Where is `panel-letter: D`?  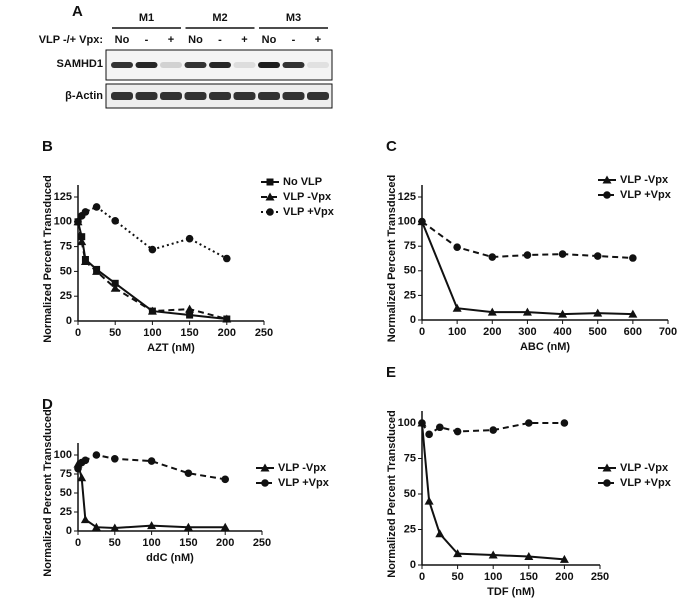
panel-letter: D is located at coordinates (47, 404).